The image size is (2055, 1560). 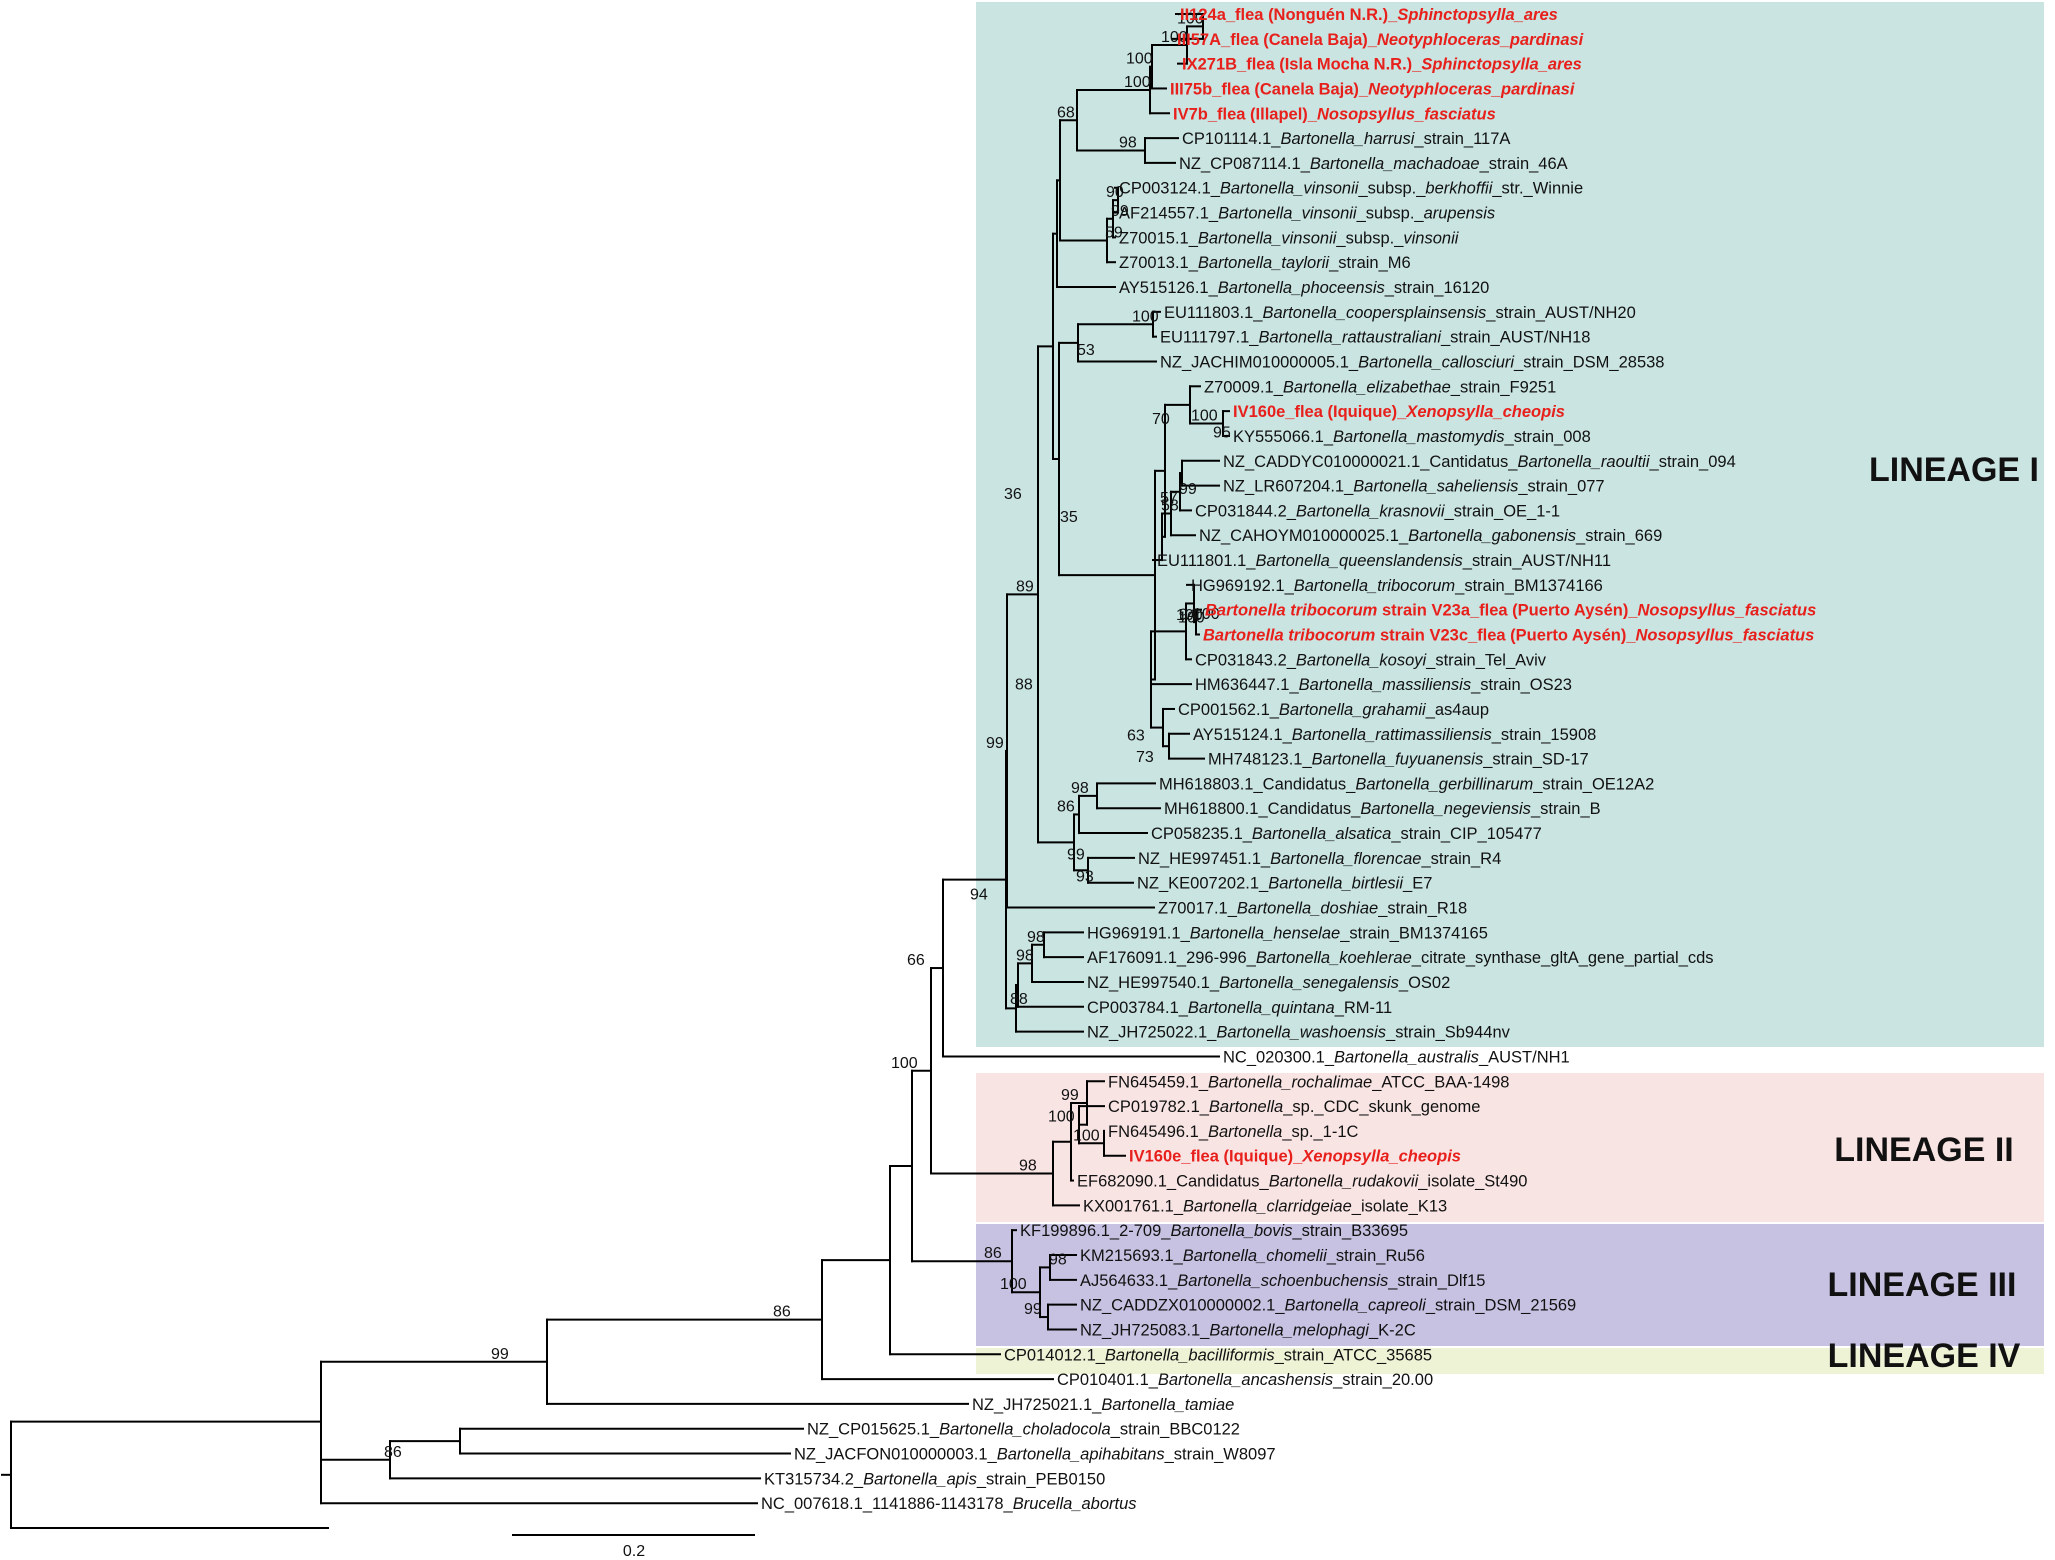 What do you see at coordinates (1013, 494) in the screenshot?
I see `support-value: 36` at bounding box center [1013, 494].